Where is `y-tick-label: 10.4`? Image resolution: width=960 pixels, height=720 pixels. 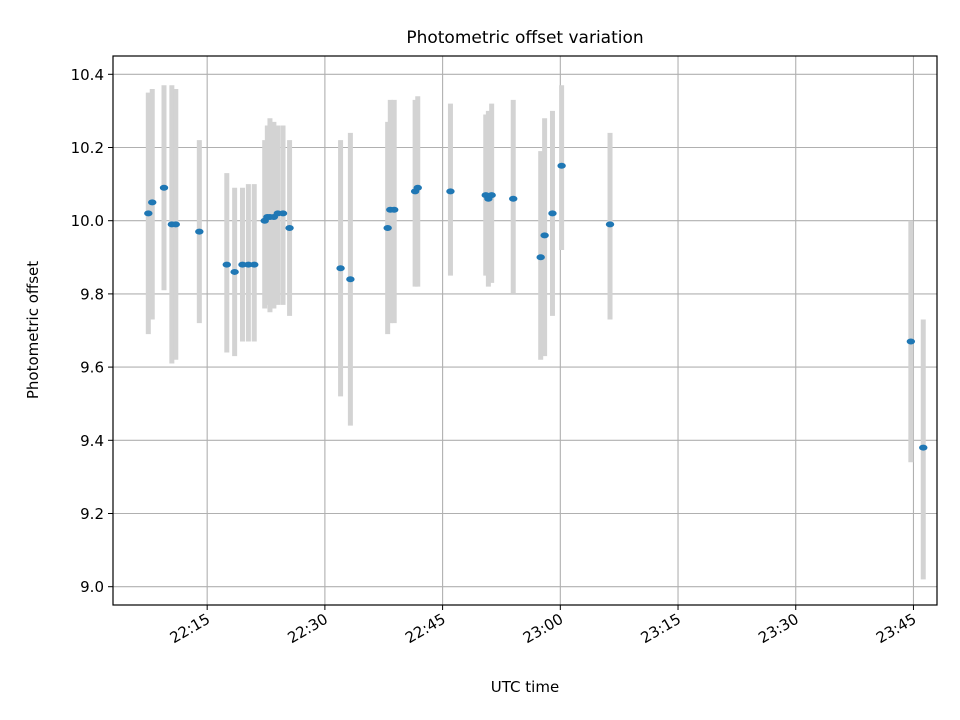 y-tick-label: 10.4 is located at coordinates (87, 75).